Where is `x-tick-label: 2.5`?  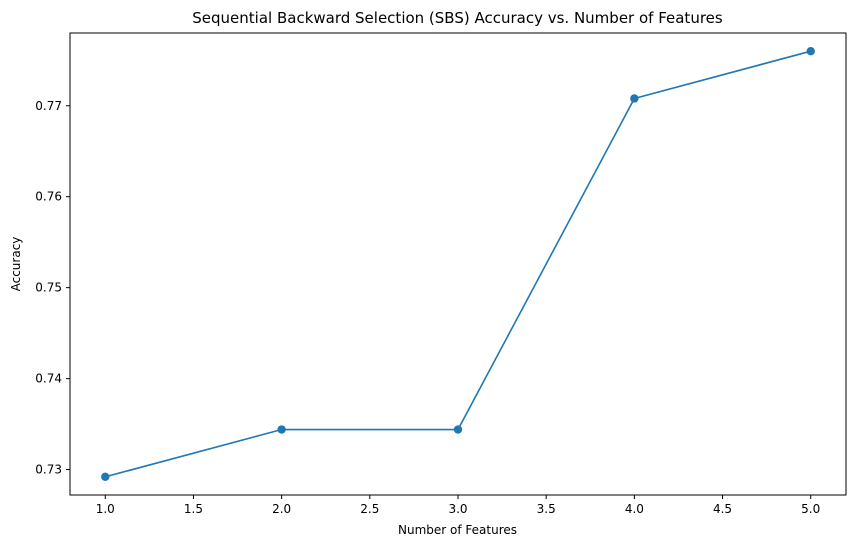
x-tick-label: 2.5 is located at coordinates (369, 509).